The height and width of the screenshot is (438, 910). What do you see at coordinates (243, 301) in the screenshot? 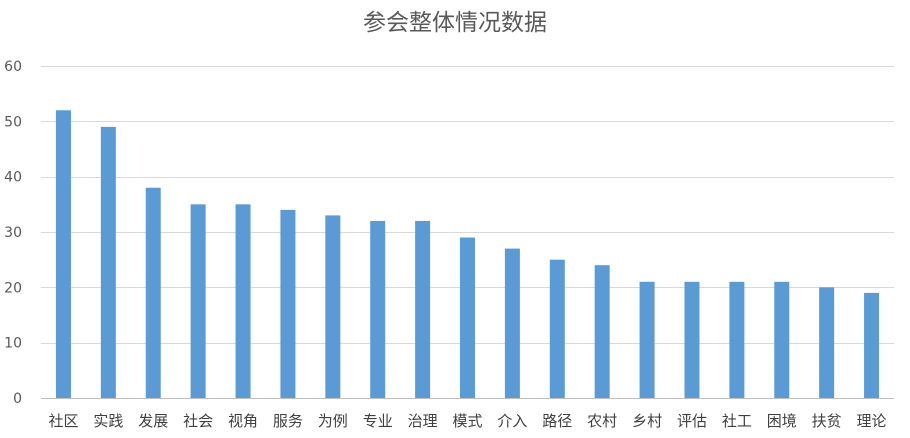
I see `bar-视角` at bounding box center [243, 301].